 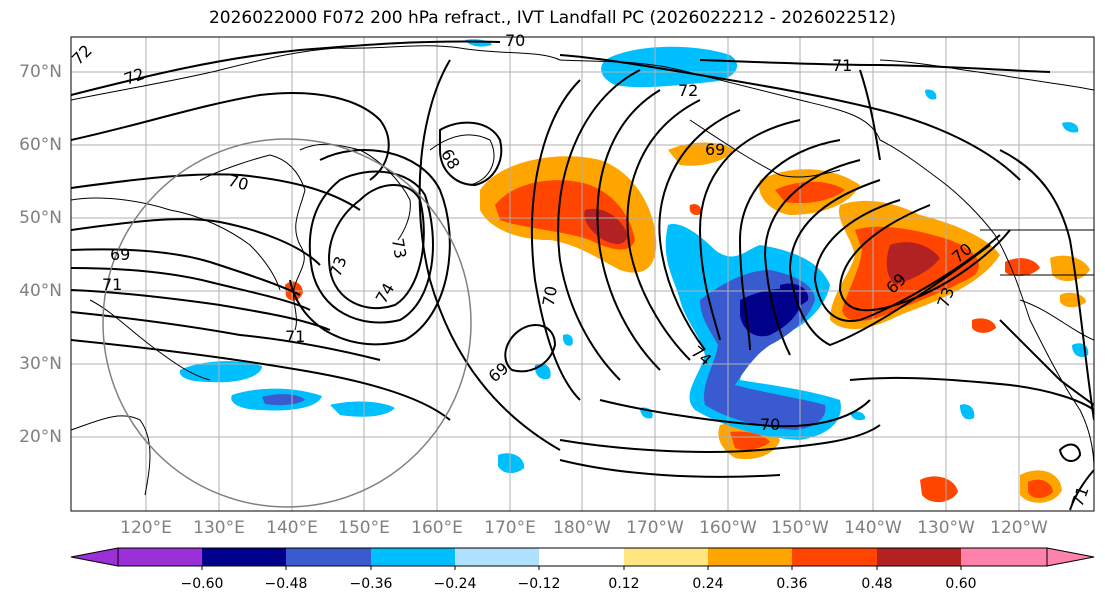 What do you see at coordinates (873, 528) in the screenshot?
I see `lon-label: 140°W` at bounding box center [873, 528].